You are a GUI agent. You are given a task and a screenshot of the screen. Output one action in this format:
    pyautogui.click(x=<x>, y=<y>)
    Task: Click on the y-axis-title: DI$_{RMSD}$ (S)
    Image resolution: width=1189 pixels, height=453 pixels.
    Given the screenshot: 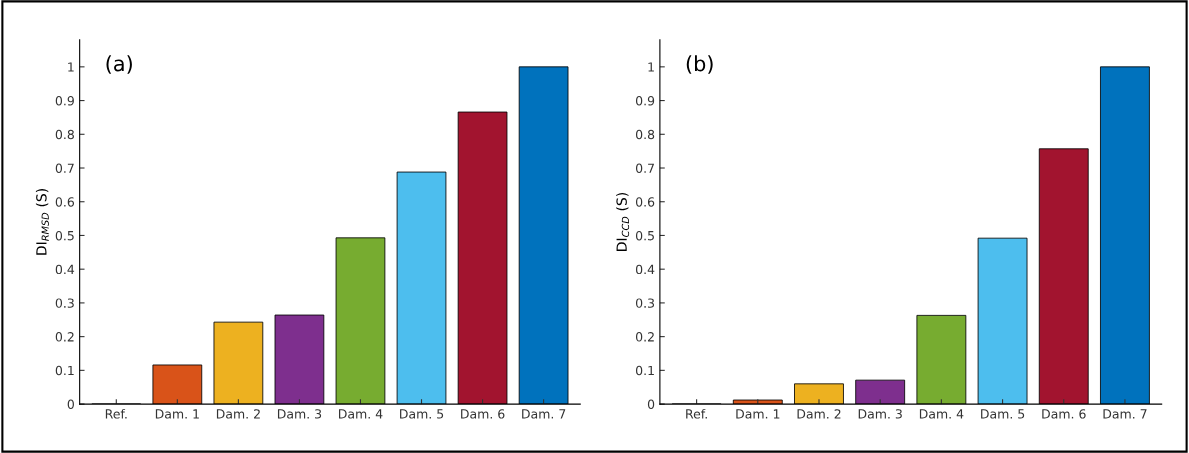 What is the action you would take?
    pyautogui.click(x=42, y=222)
    